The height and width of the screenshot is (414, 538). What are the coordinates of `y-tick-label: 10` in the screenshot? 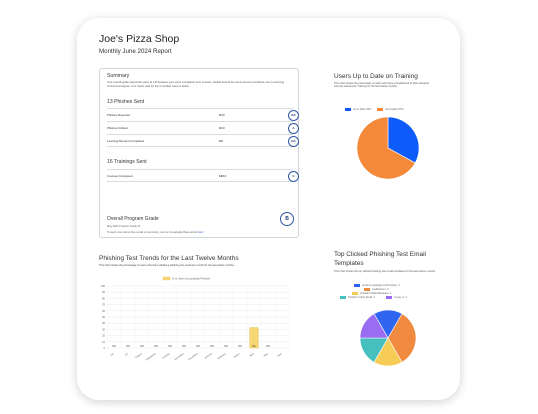 It's located at (103, 342).